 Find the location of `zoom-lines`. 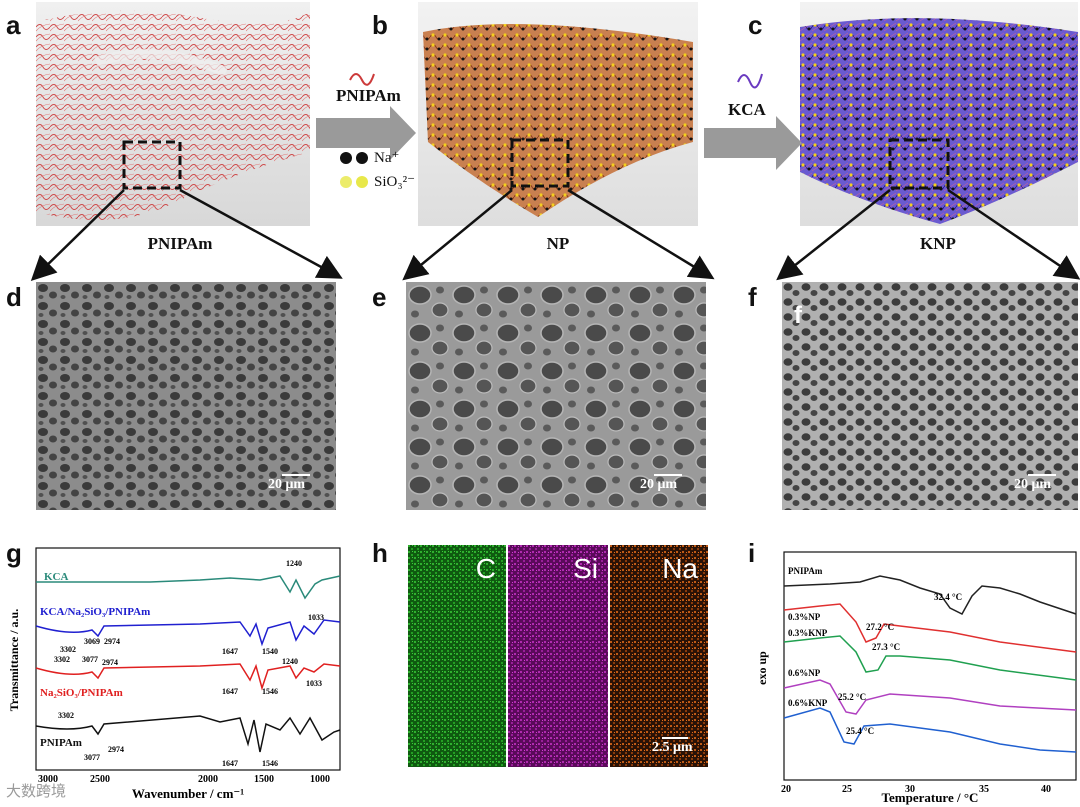

zoom-lines is located at coordinates (555, 234).